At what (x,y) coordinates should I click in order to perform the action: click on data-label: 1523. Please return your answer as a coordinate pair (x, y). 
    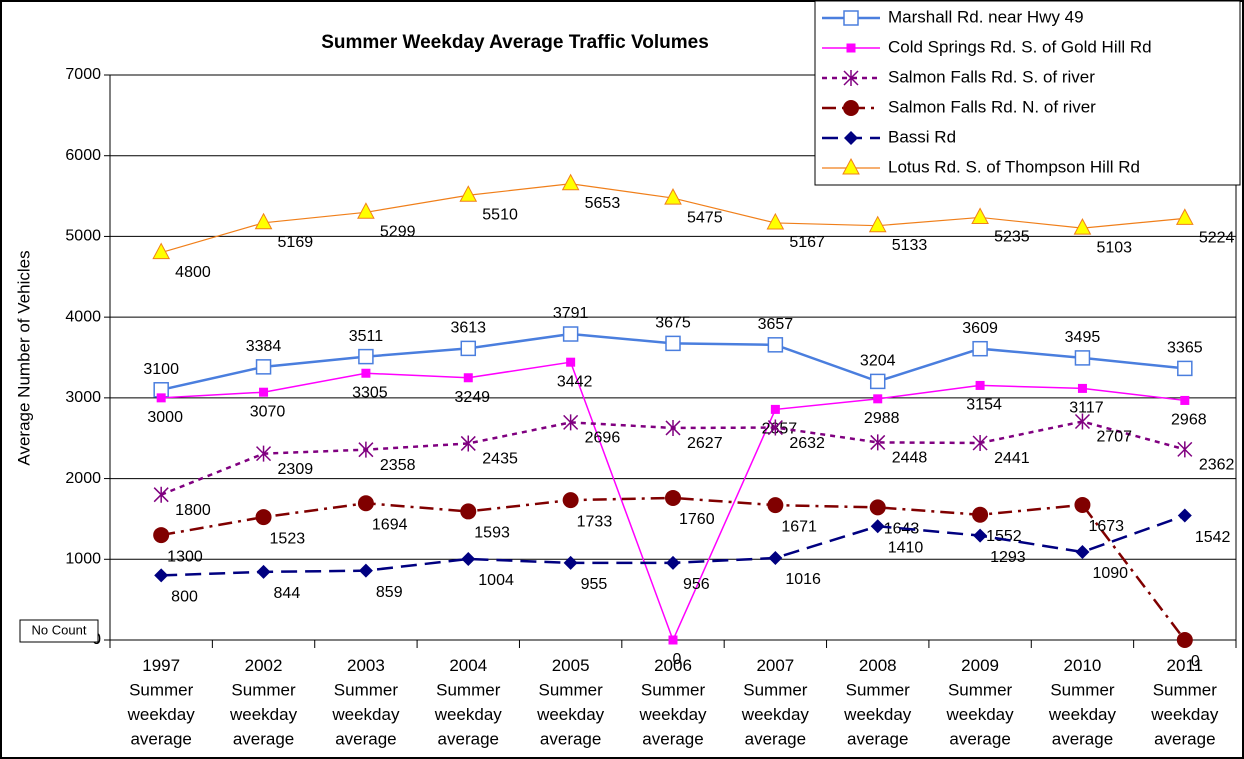
    Looking at the image, I should click on (288, 538).